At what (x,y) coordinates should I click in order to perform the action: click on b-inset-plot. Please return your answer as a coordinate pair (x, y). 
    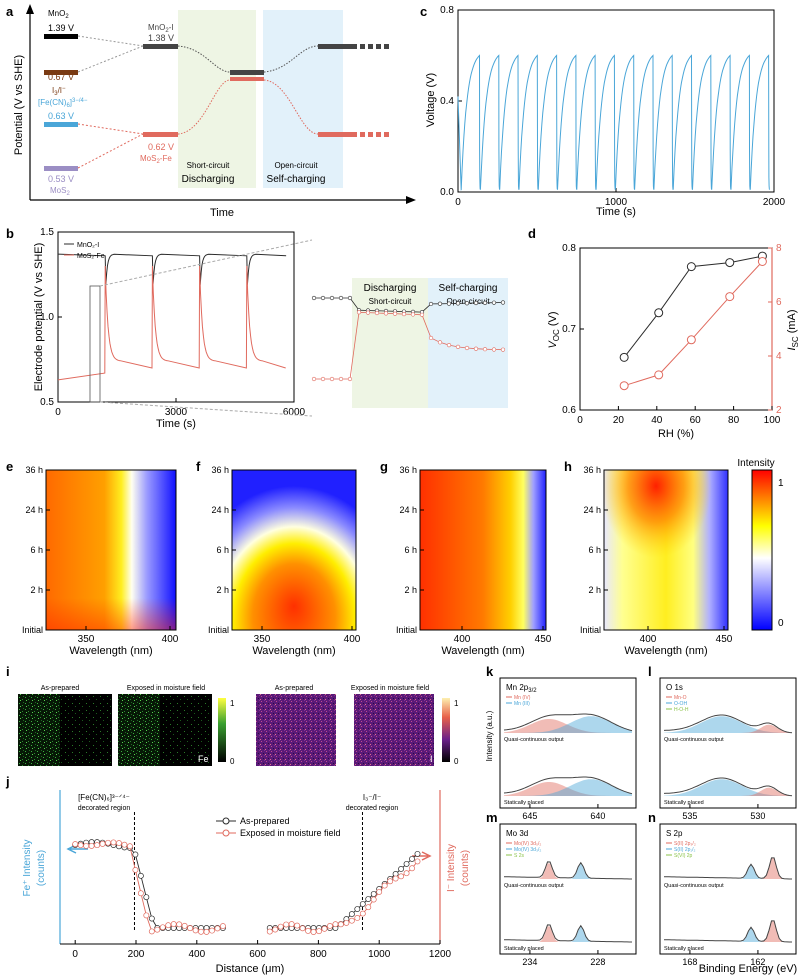
    Looking at the image, I should click on (408, 338).